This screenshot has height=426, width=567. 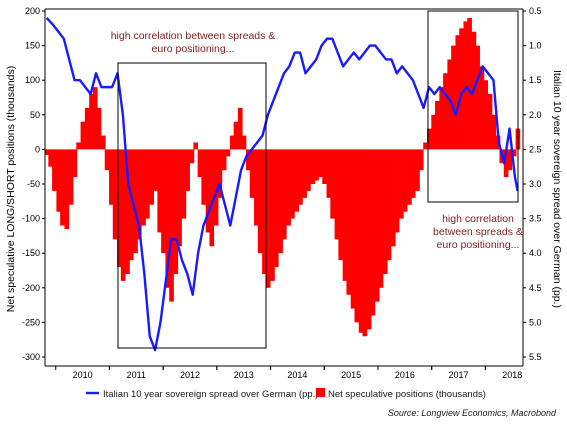 What do you see at coordinates (83, 375) in the screenshot?
I see `x-tick-label: 2010` at bounding box center [83, 375].